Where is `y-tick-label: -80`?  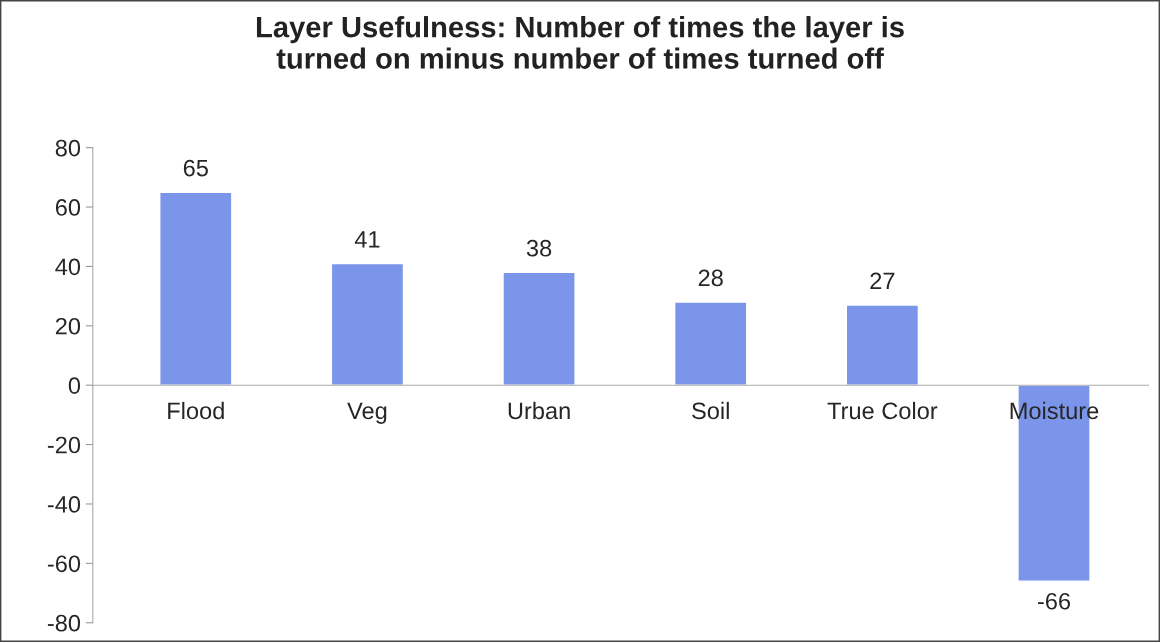
y-tick-label: -80 is located at coordinates (64, 623).